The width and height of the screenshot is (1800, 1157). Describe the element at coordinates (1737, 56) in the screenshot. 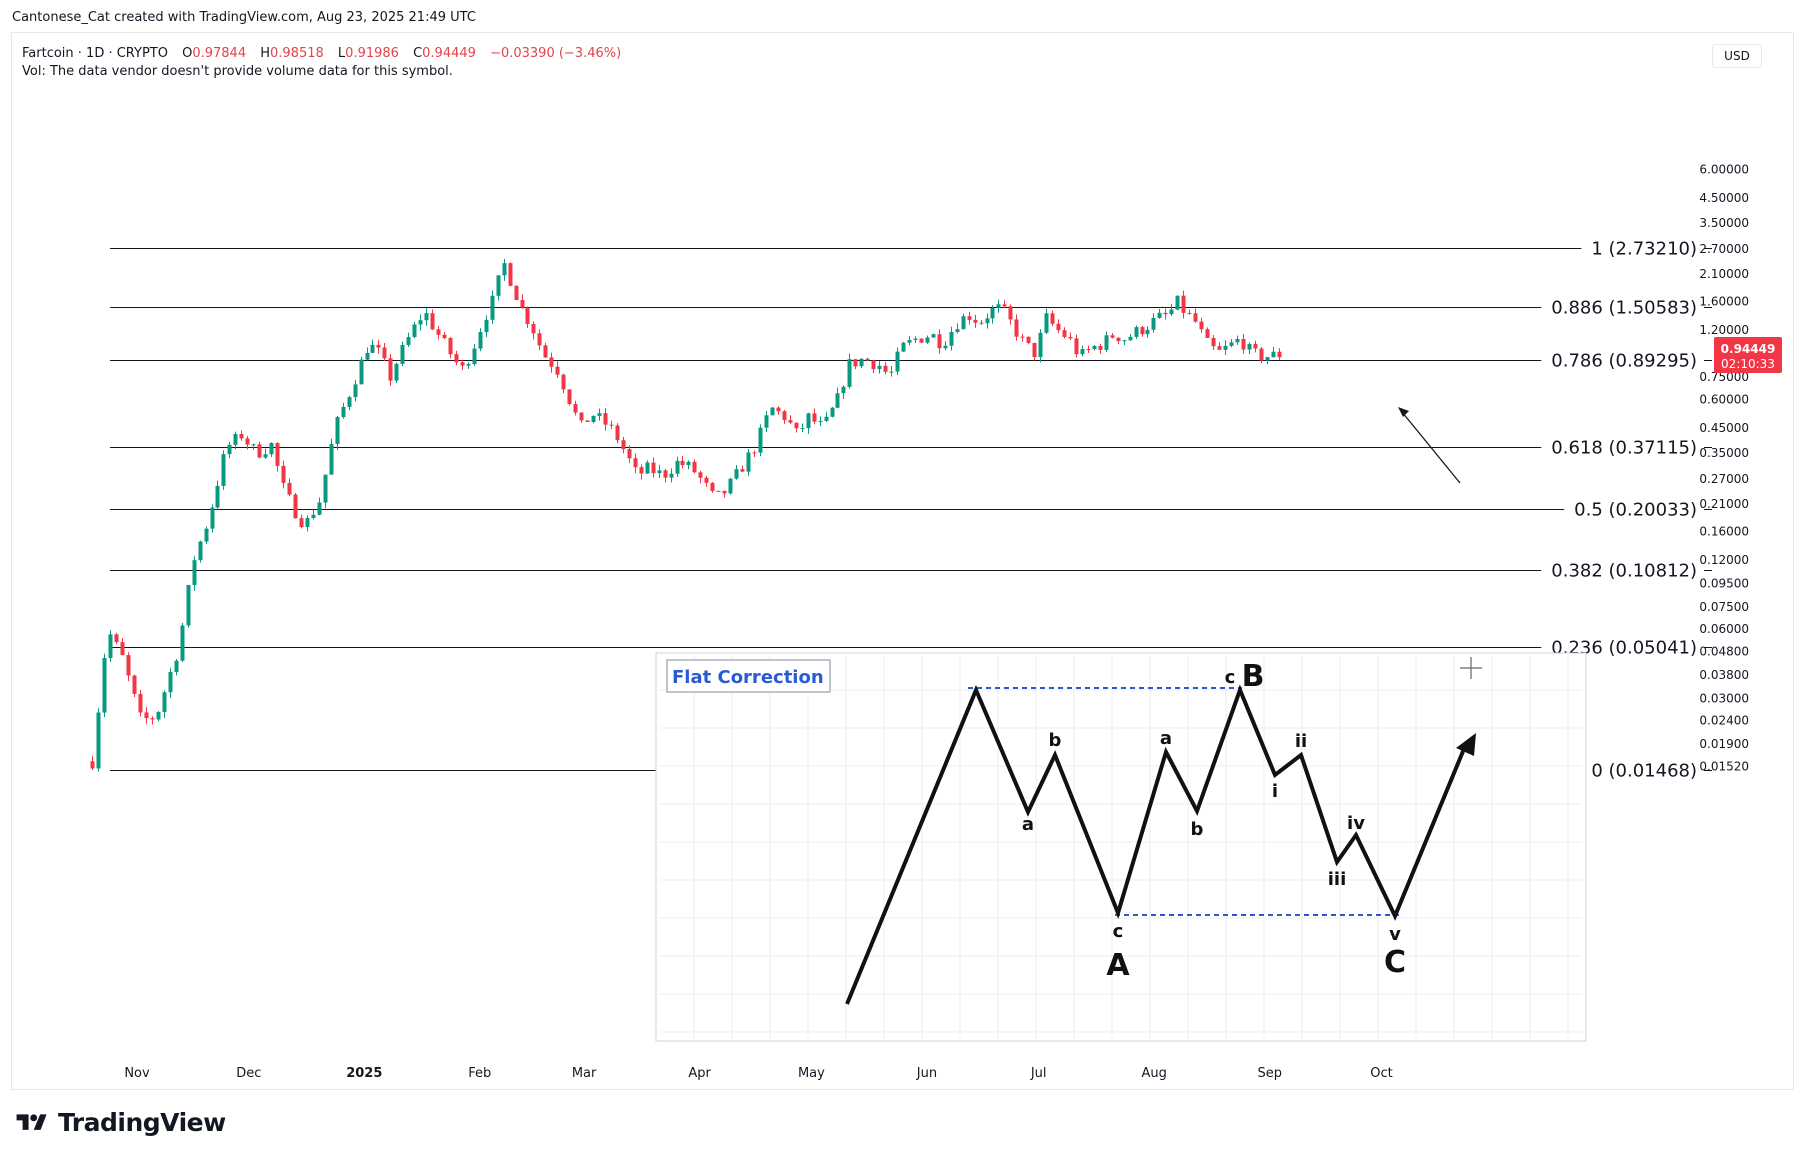

I see `currency-selector: USD` at that location.